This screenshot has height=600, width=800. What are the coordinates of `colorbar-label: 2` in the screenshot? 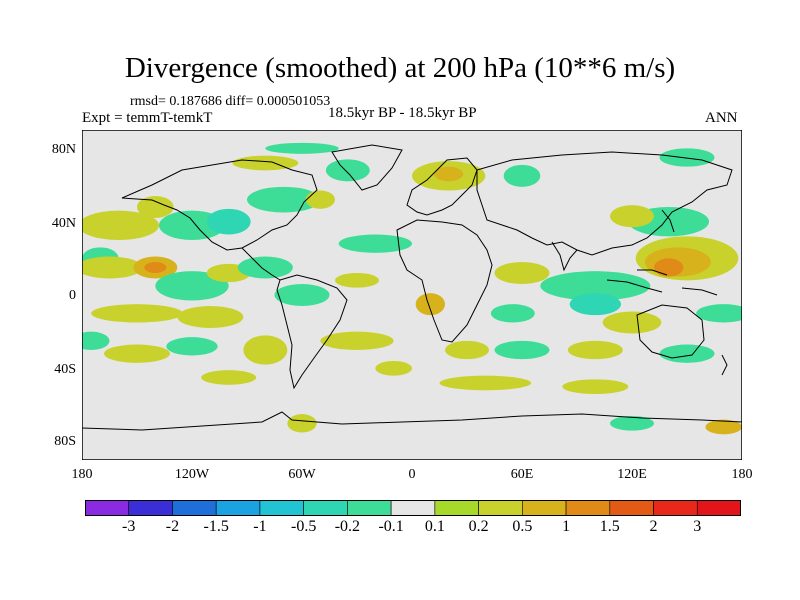 It's located at (653, 526).